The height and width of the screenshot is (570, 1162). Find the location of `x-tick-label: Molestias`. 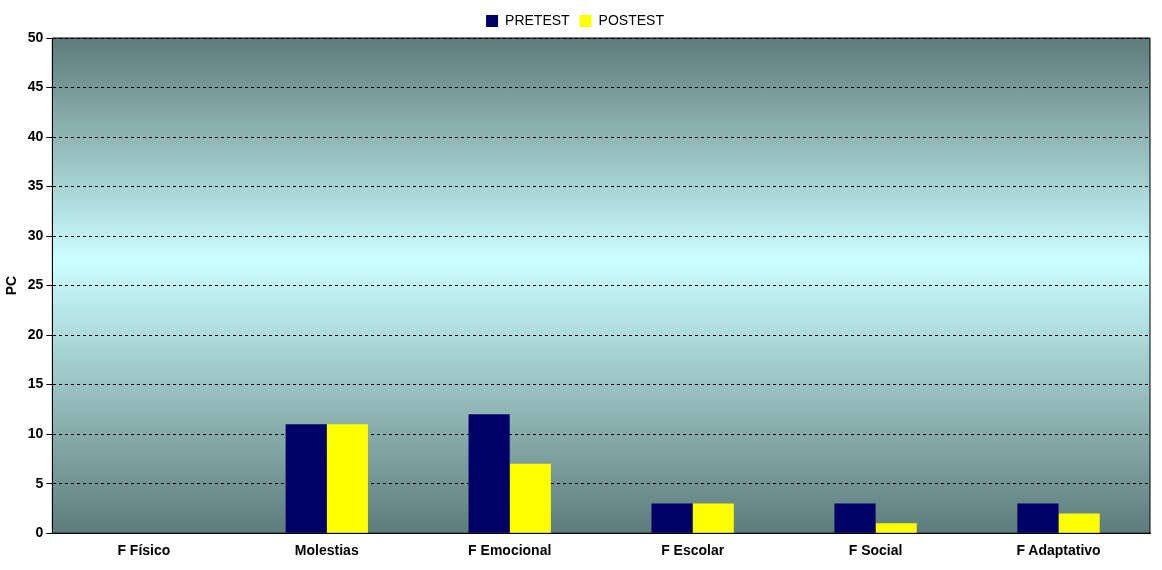

x-tick-label: Molestias is located at coordinates (326, 550).